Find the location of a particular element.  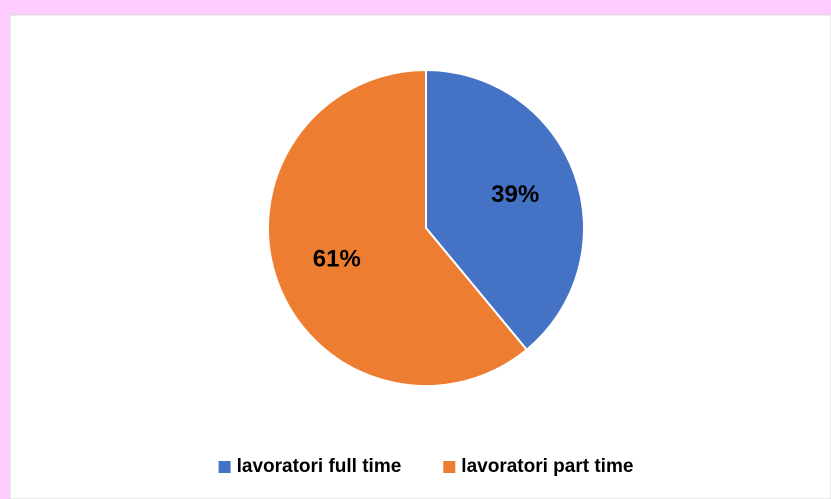

legend-label: lavoratori part time is located at coordinates (547, 466).